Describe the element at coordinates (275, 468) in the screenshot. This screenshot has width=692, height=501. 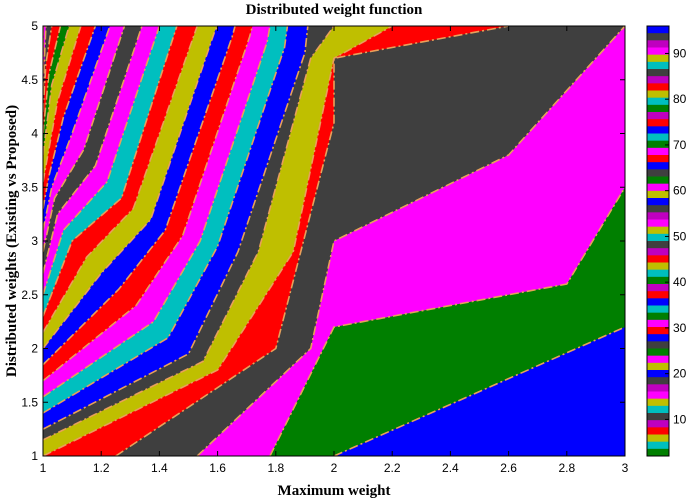
I see `x-tick-label: 1.8` at that location.